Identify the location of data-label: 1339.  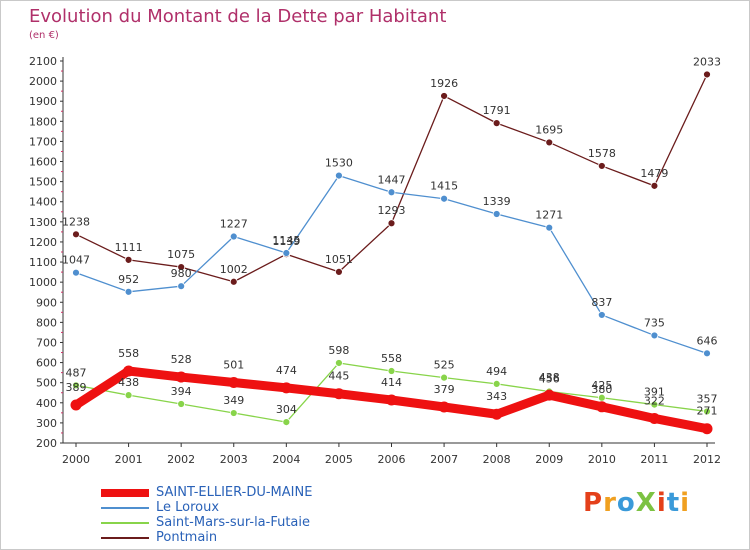
(497, 201).